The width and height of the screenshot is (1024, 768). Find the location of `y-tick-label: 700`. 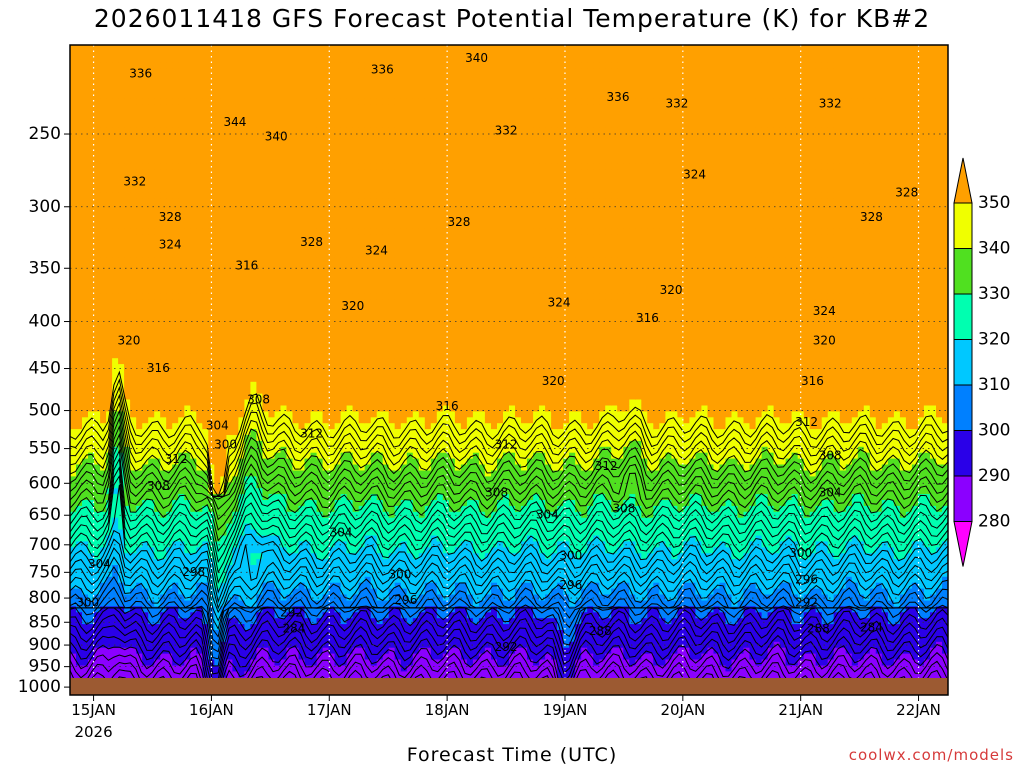

y-tick-label: 700 is located at coordinates (45, 545).